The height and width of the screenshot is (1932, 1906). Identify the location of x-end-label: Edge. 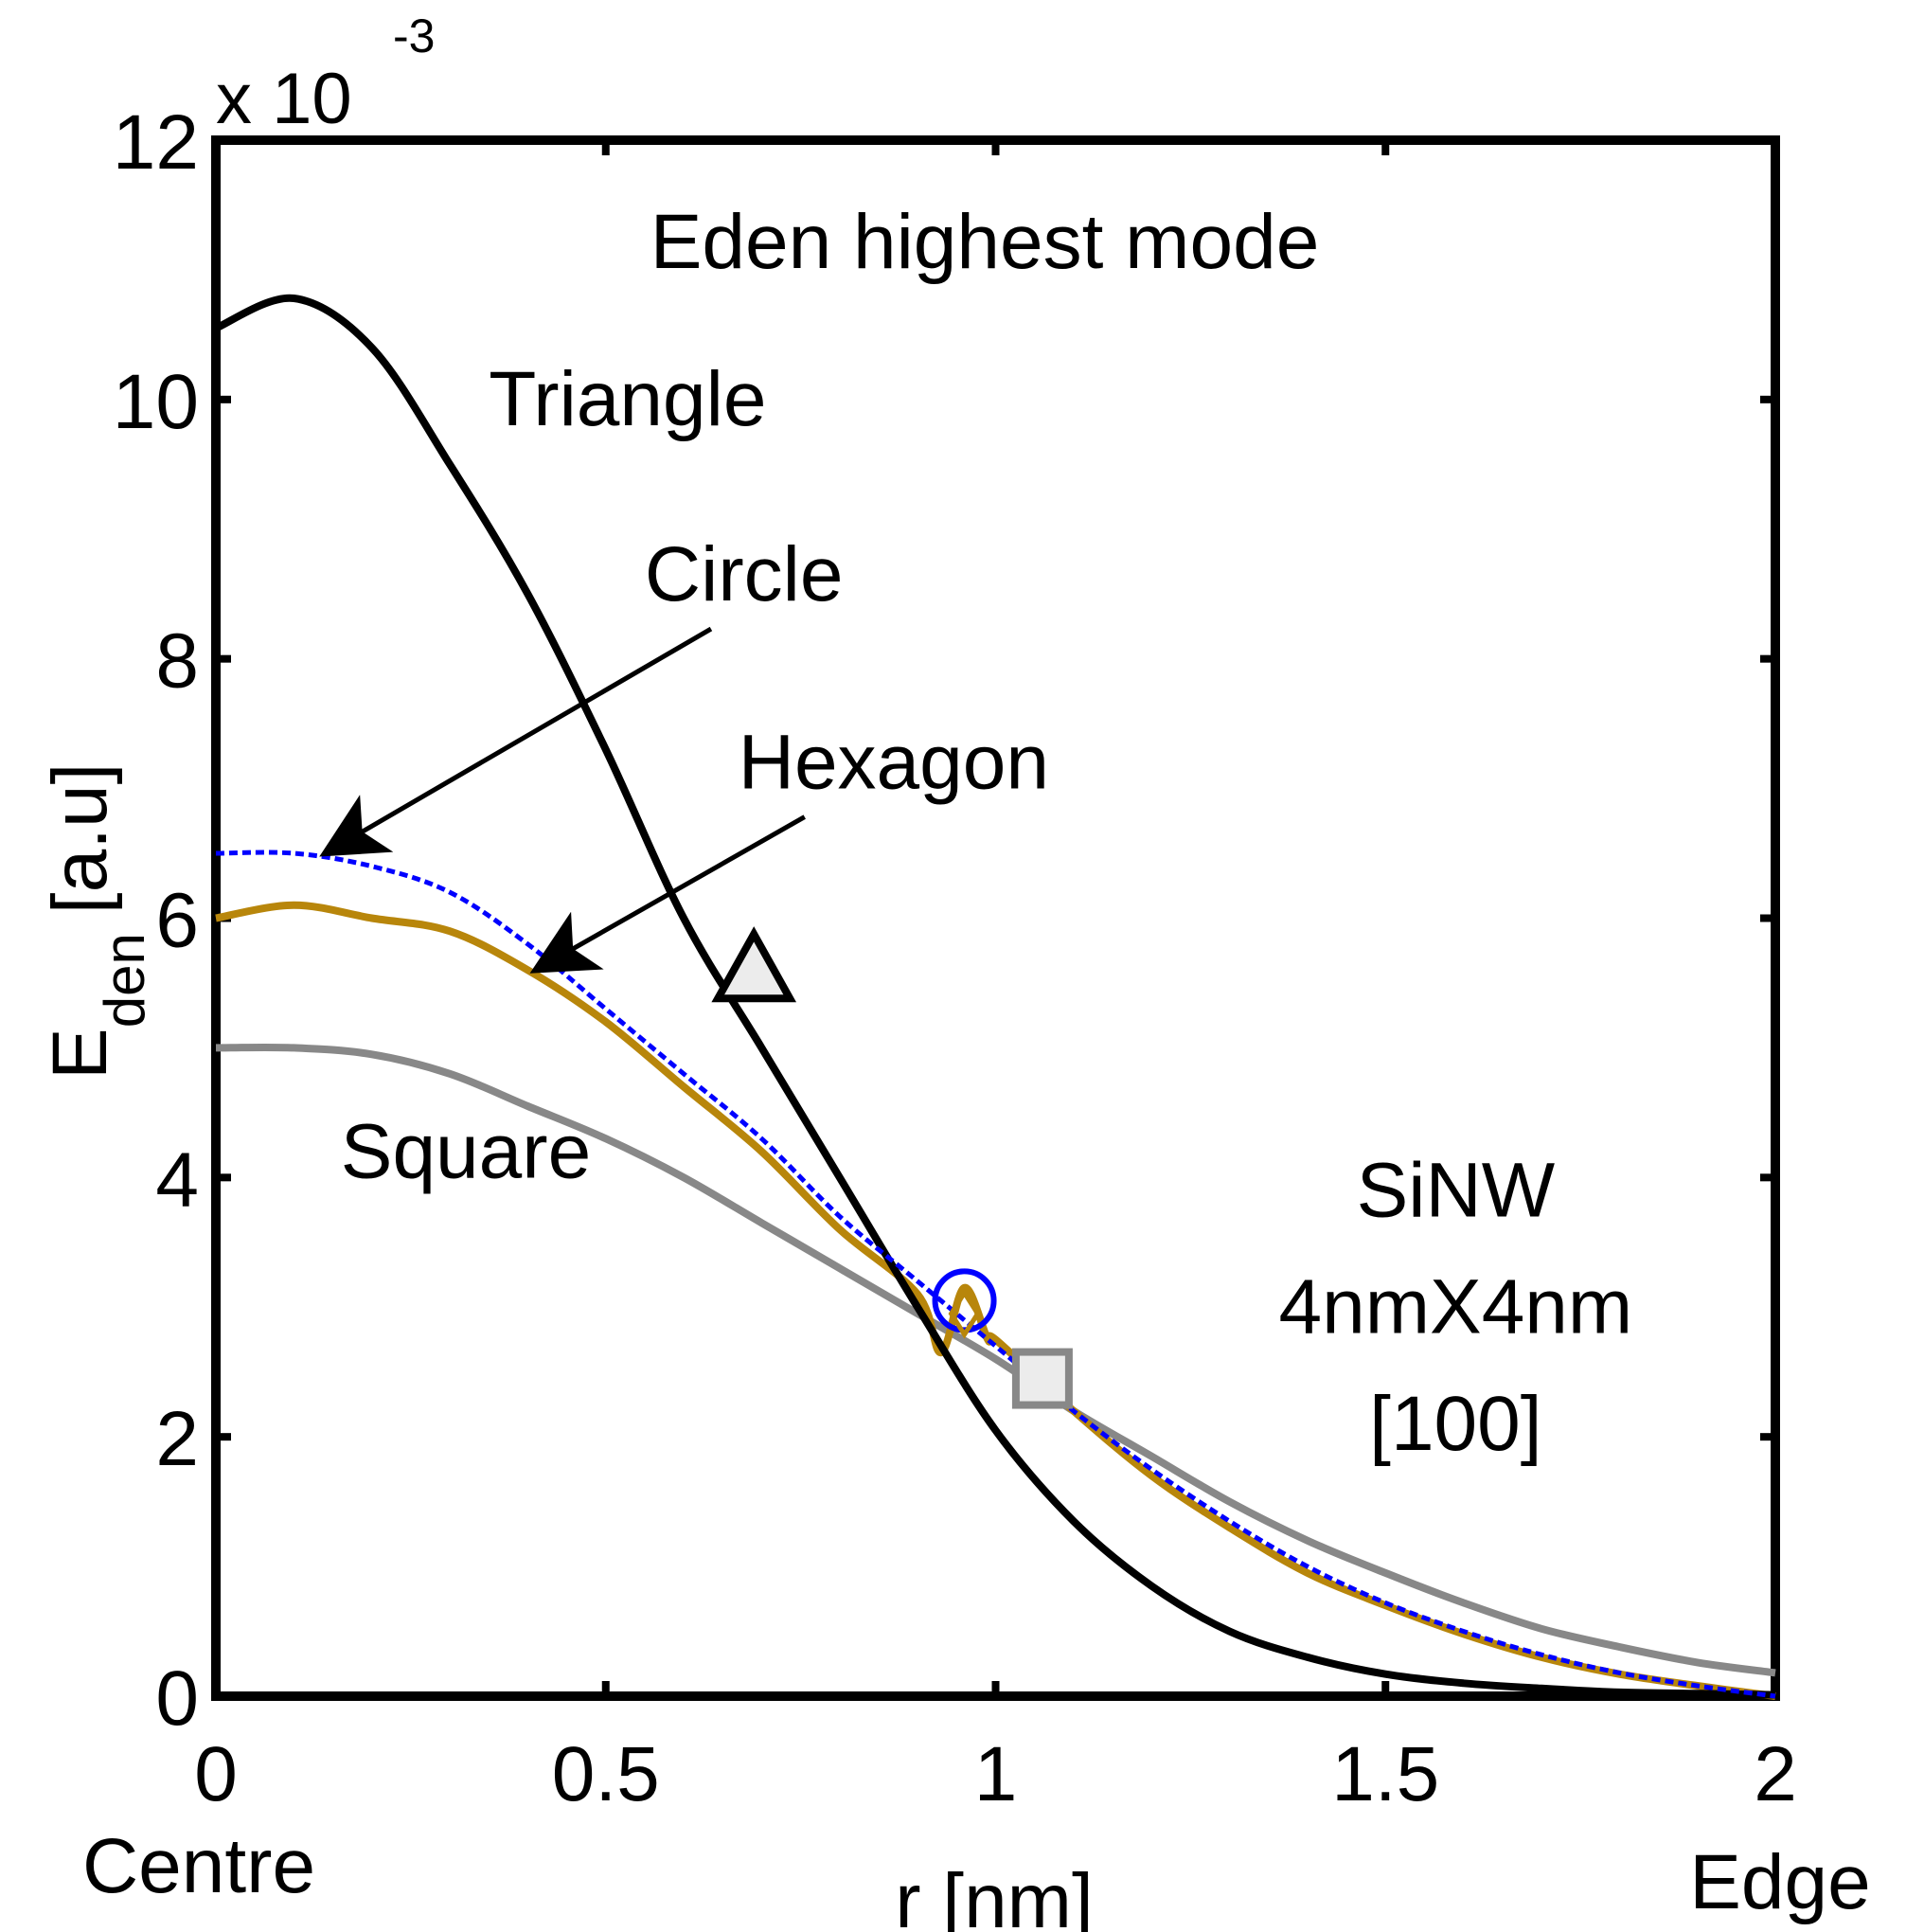
(1780, 1882).